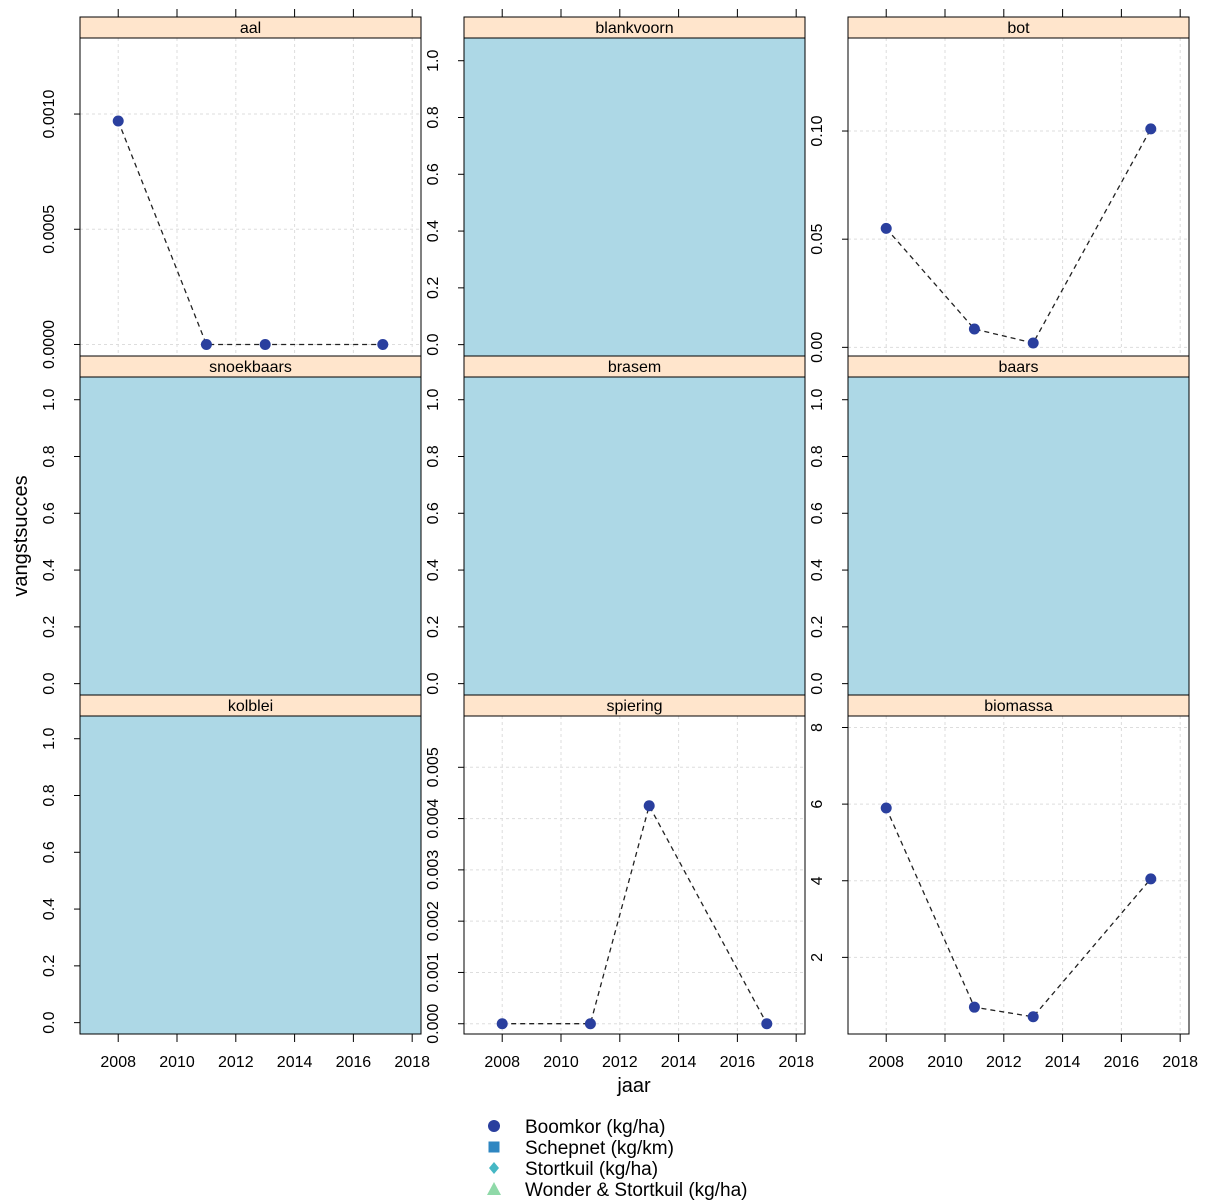  What do you see at coordinates (817, 727) in the screenshot?
I see `y-tick-label: 8` at bounding box center [817, 727].